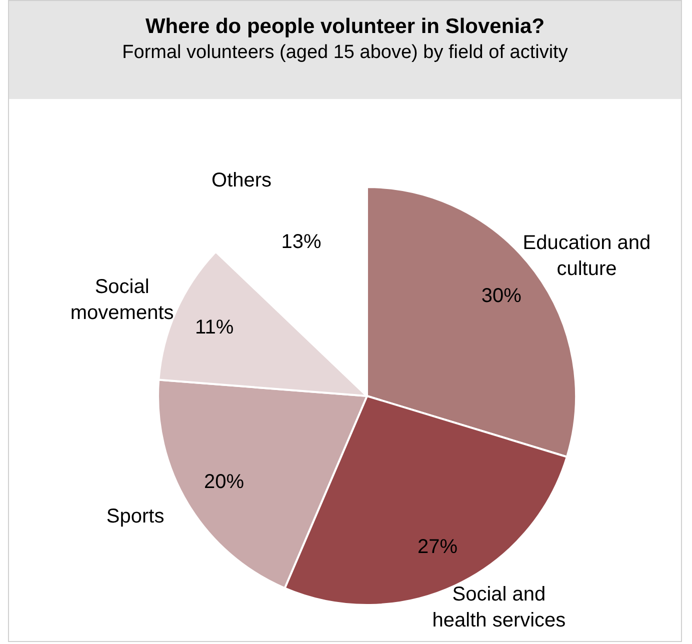 The image size is (692, 644). What do you see at coordinates (214, 327) in the screenshot?
I see `data-label: 11%` at bounding box center [214, 327].